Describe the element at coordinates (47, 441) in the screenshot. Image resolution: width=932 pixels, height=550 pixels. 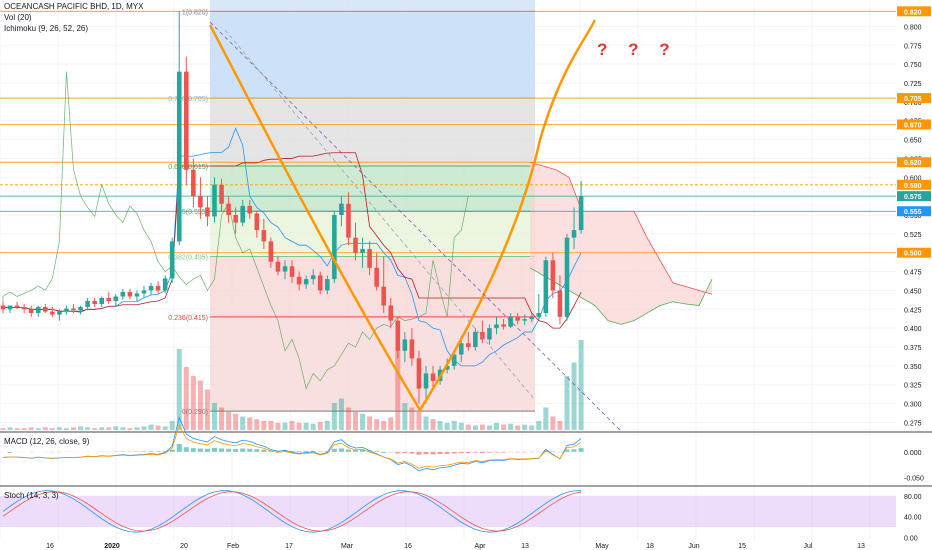
I see `macd-legend: MACD (12, 26, close, 9)` at that location.